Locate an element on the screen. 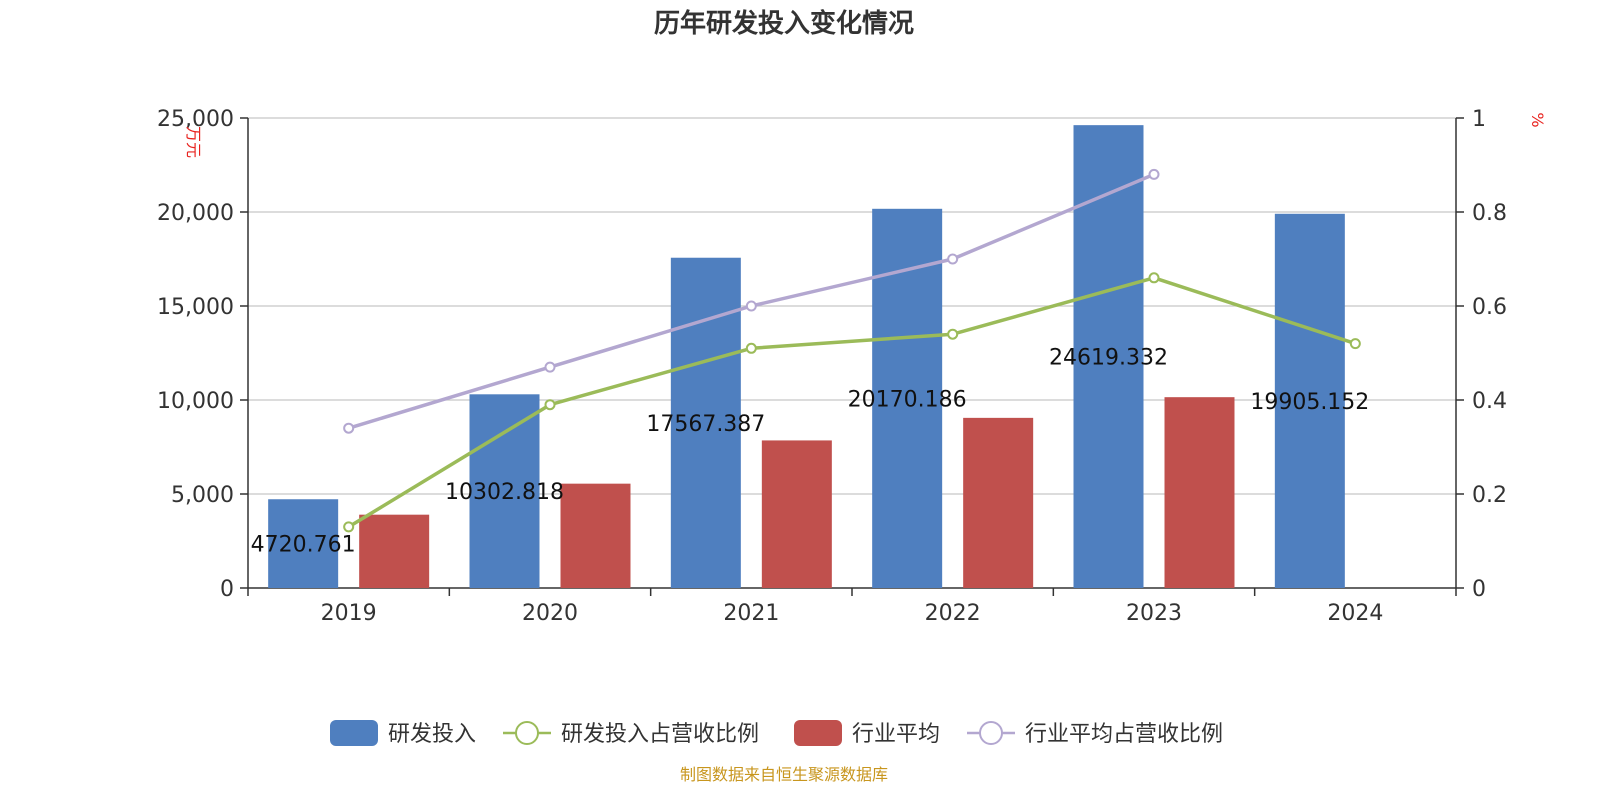 Image resolution: width=1600 pixels, height=800 pixels. legend-item: 研发投入占营收比例 is located at coordinates (631, 734).